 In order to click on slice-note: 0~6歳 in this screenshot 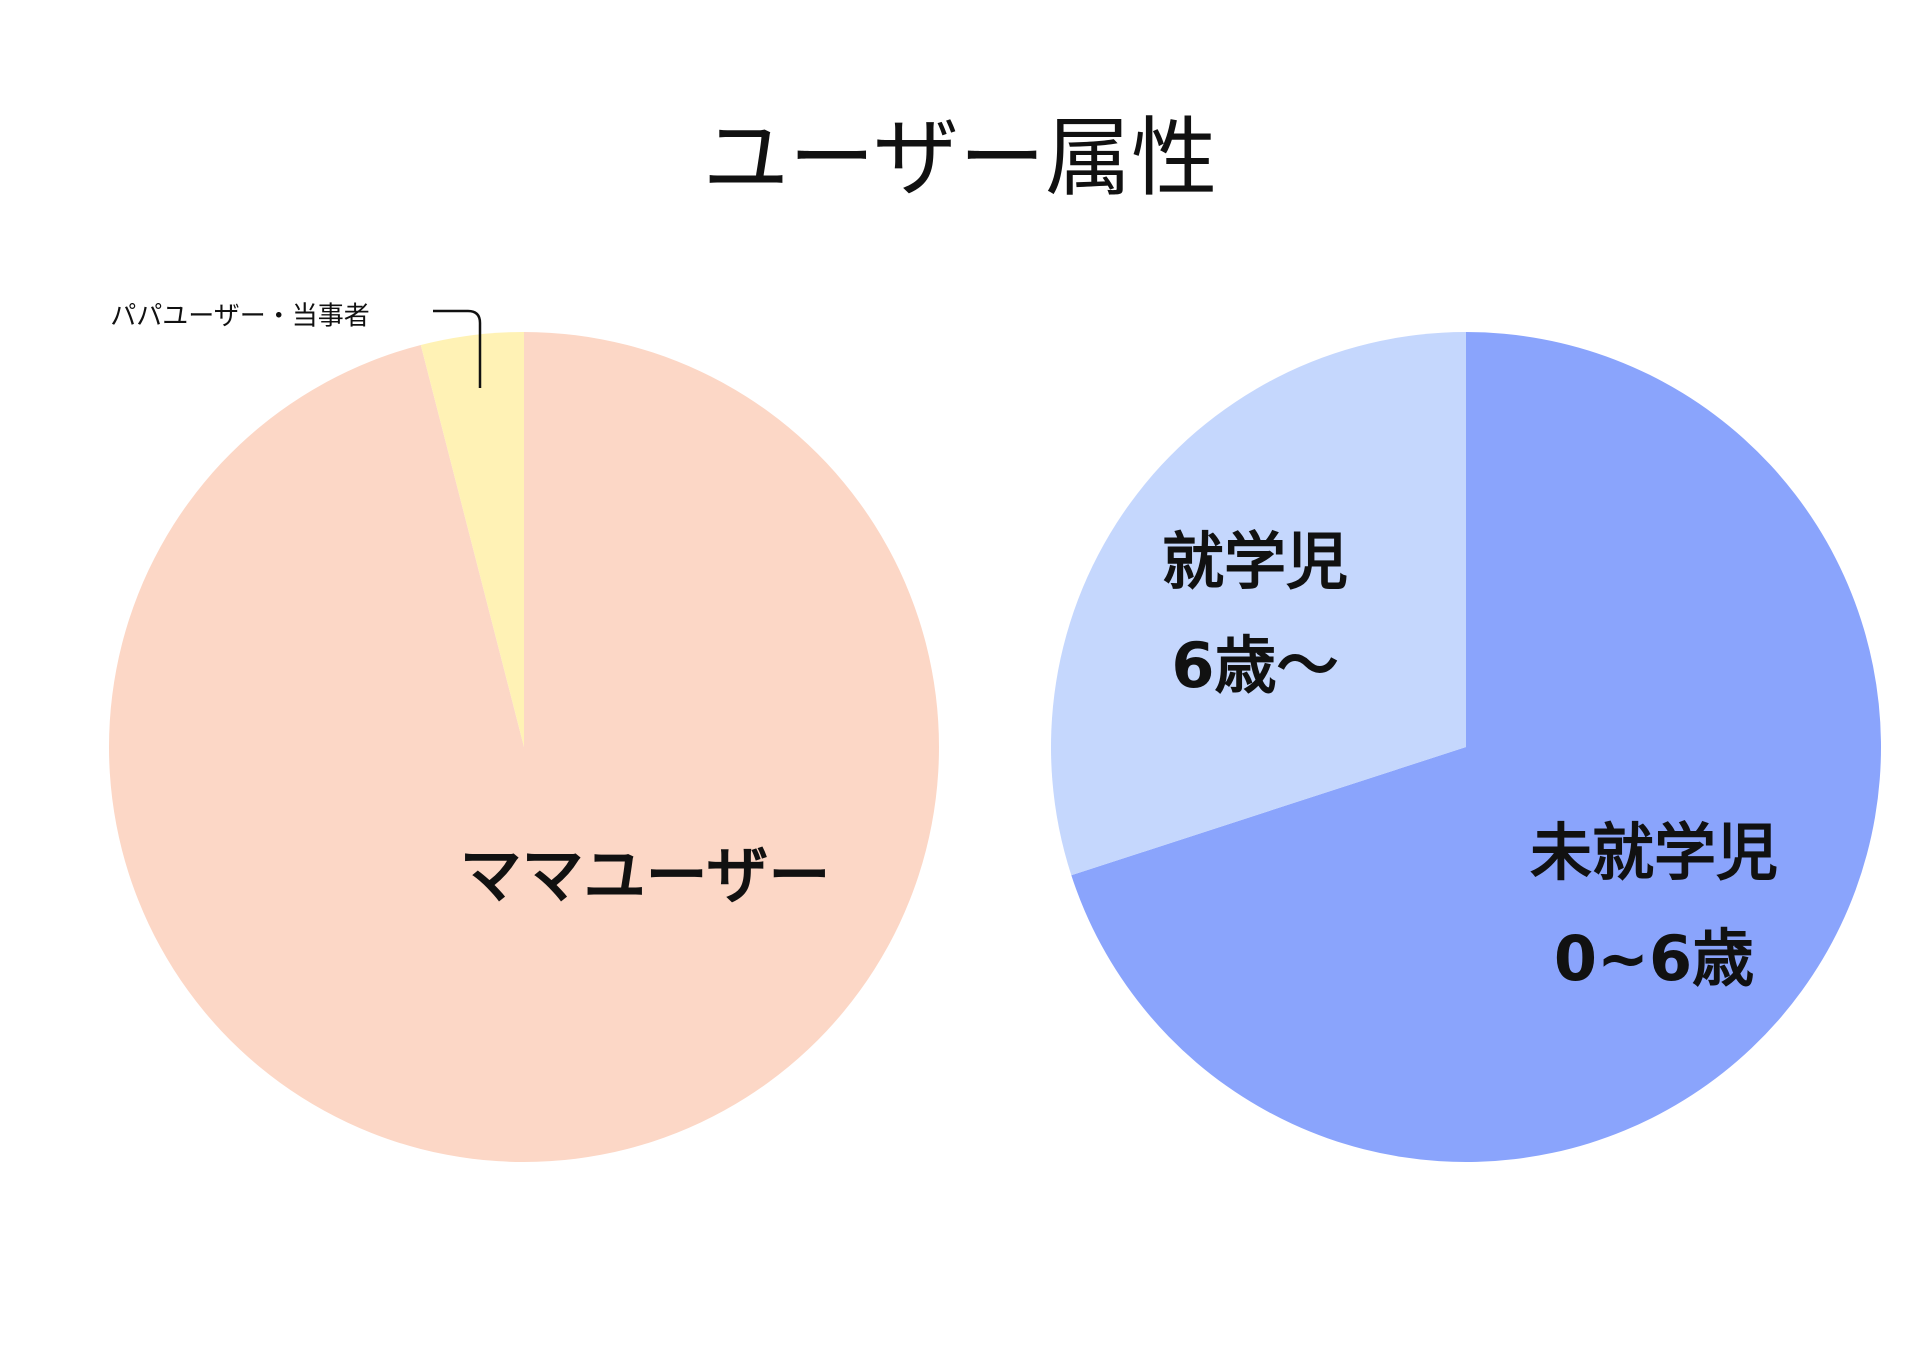, I will do `click(1654, 958)`.